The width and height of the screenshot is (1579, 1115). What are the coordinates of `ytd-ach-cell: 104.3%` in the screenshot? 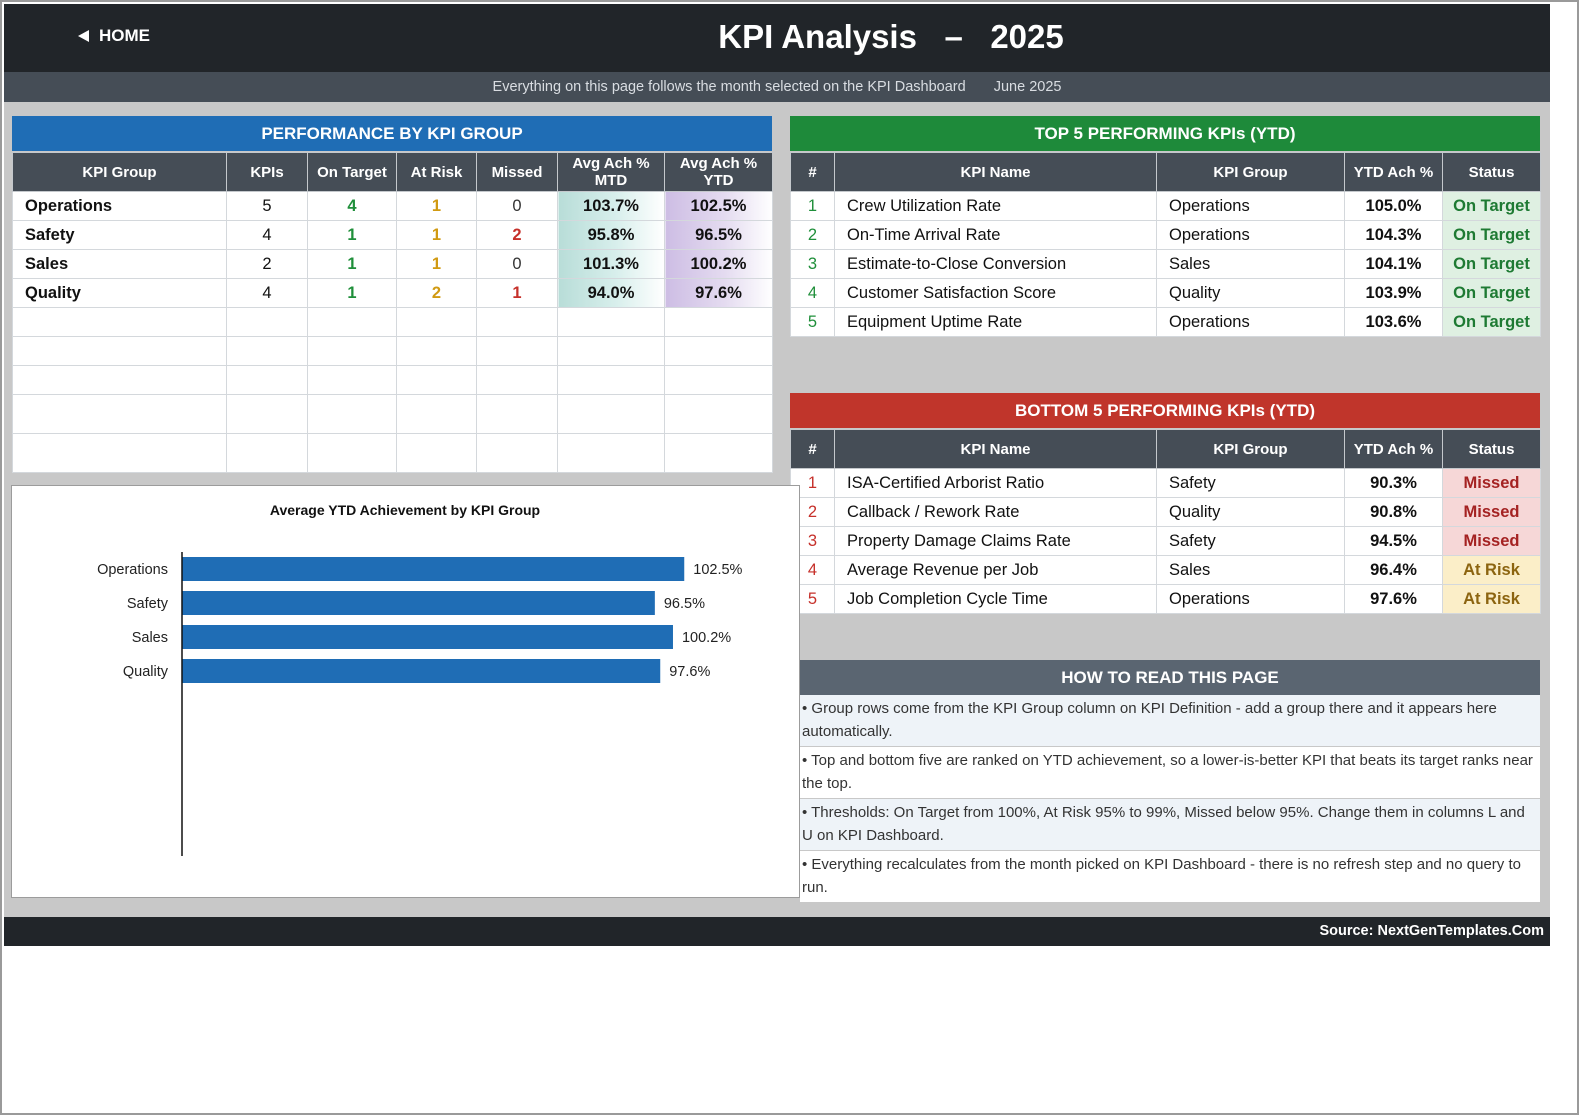 It's located at (1393, 235).